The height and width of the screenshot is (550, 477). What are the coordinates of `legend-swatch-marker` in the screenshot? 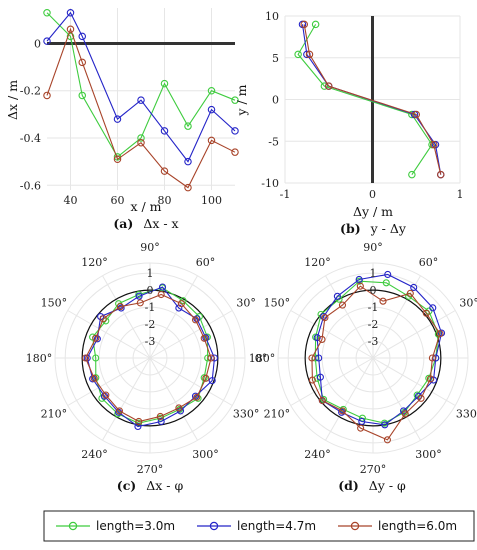 It's located at (214, 526).